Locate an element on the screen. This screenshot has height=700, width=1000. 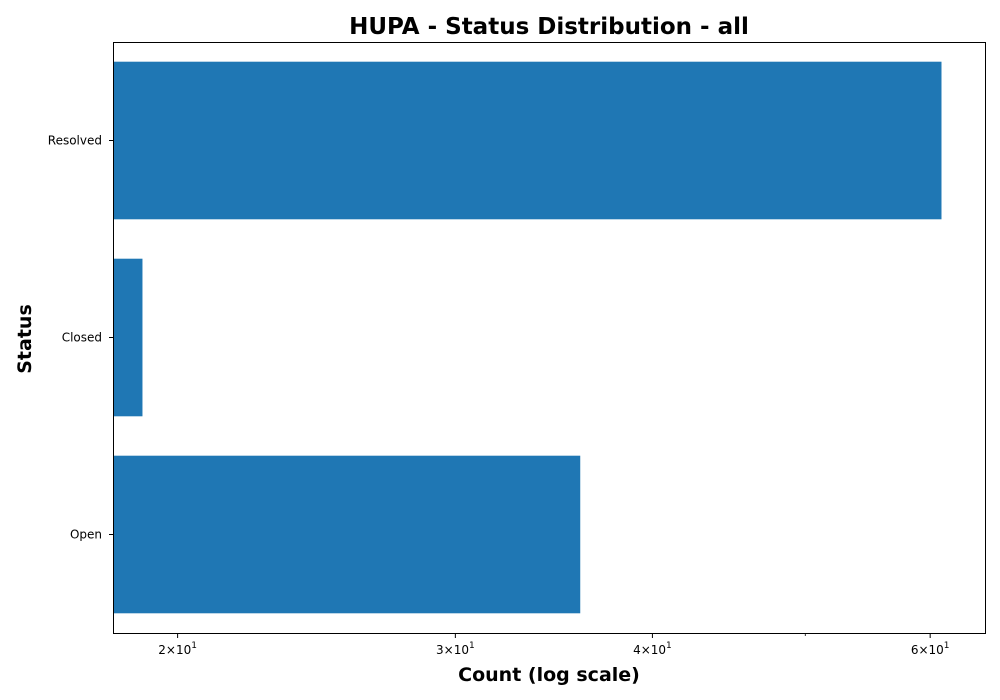
x-tick-label: 3×101 is located at coordinates (455, 649).